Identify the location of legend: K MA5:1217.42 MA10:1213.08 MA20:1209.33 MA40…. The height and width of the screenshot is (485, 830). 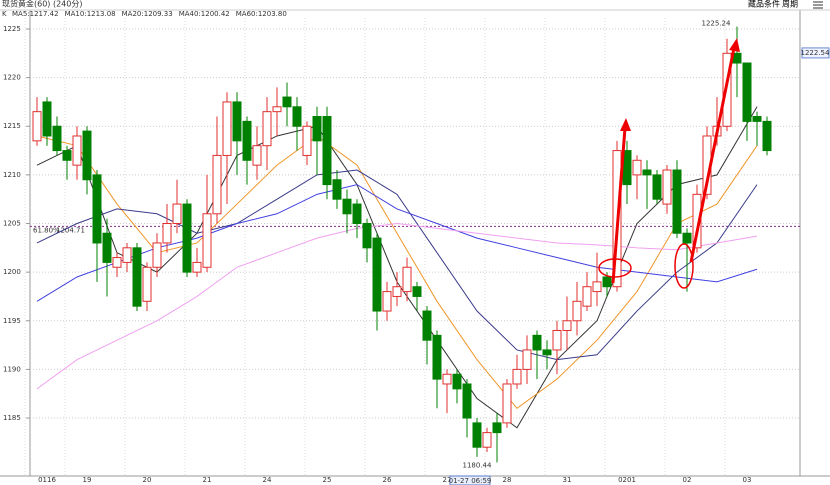
(144, 14).